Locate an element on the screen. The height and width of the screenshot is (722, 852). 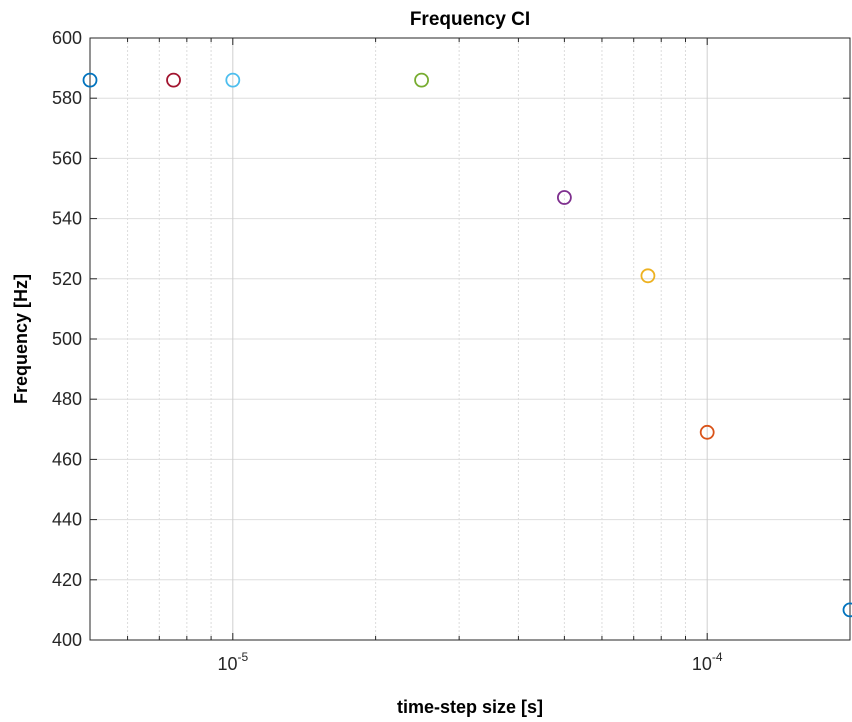
y-tick-label: 600 is located at coordinates (67, 38).